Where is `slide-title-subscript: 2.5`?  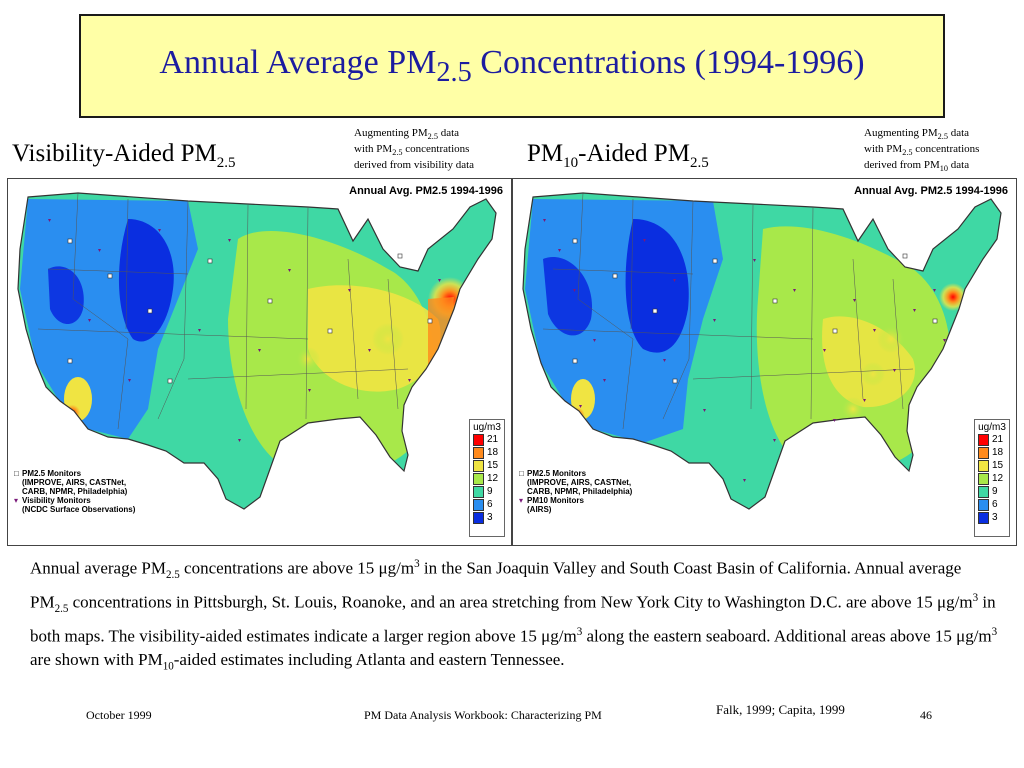
slide-title-subscript: 2.5 is located at coordinates (454, 72).